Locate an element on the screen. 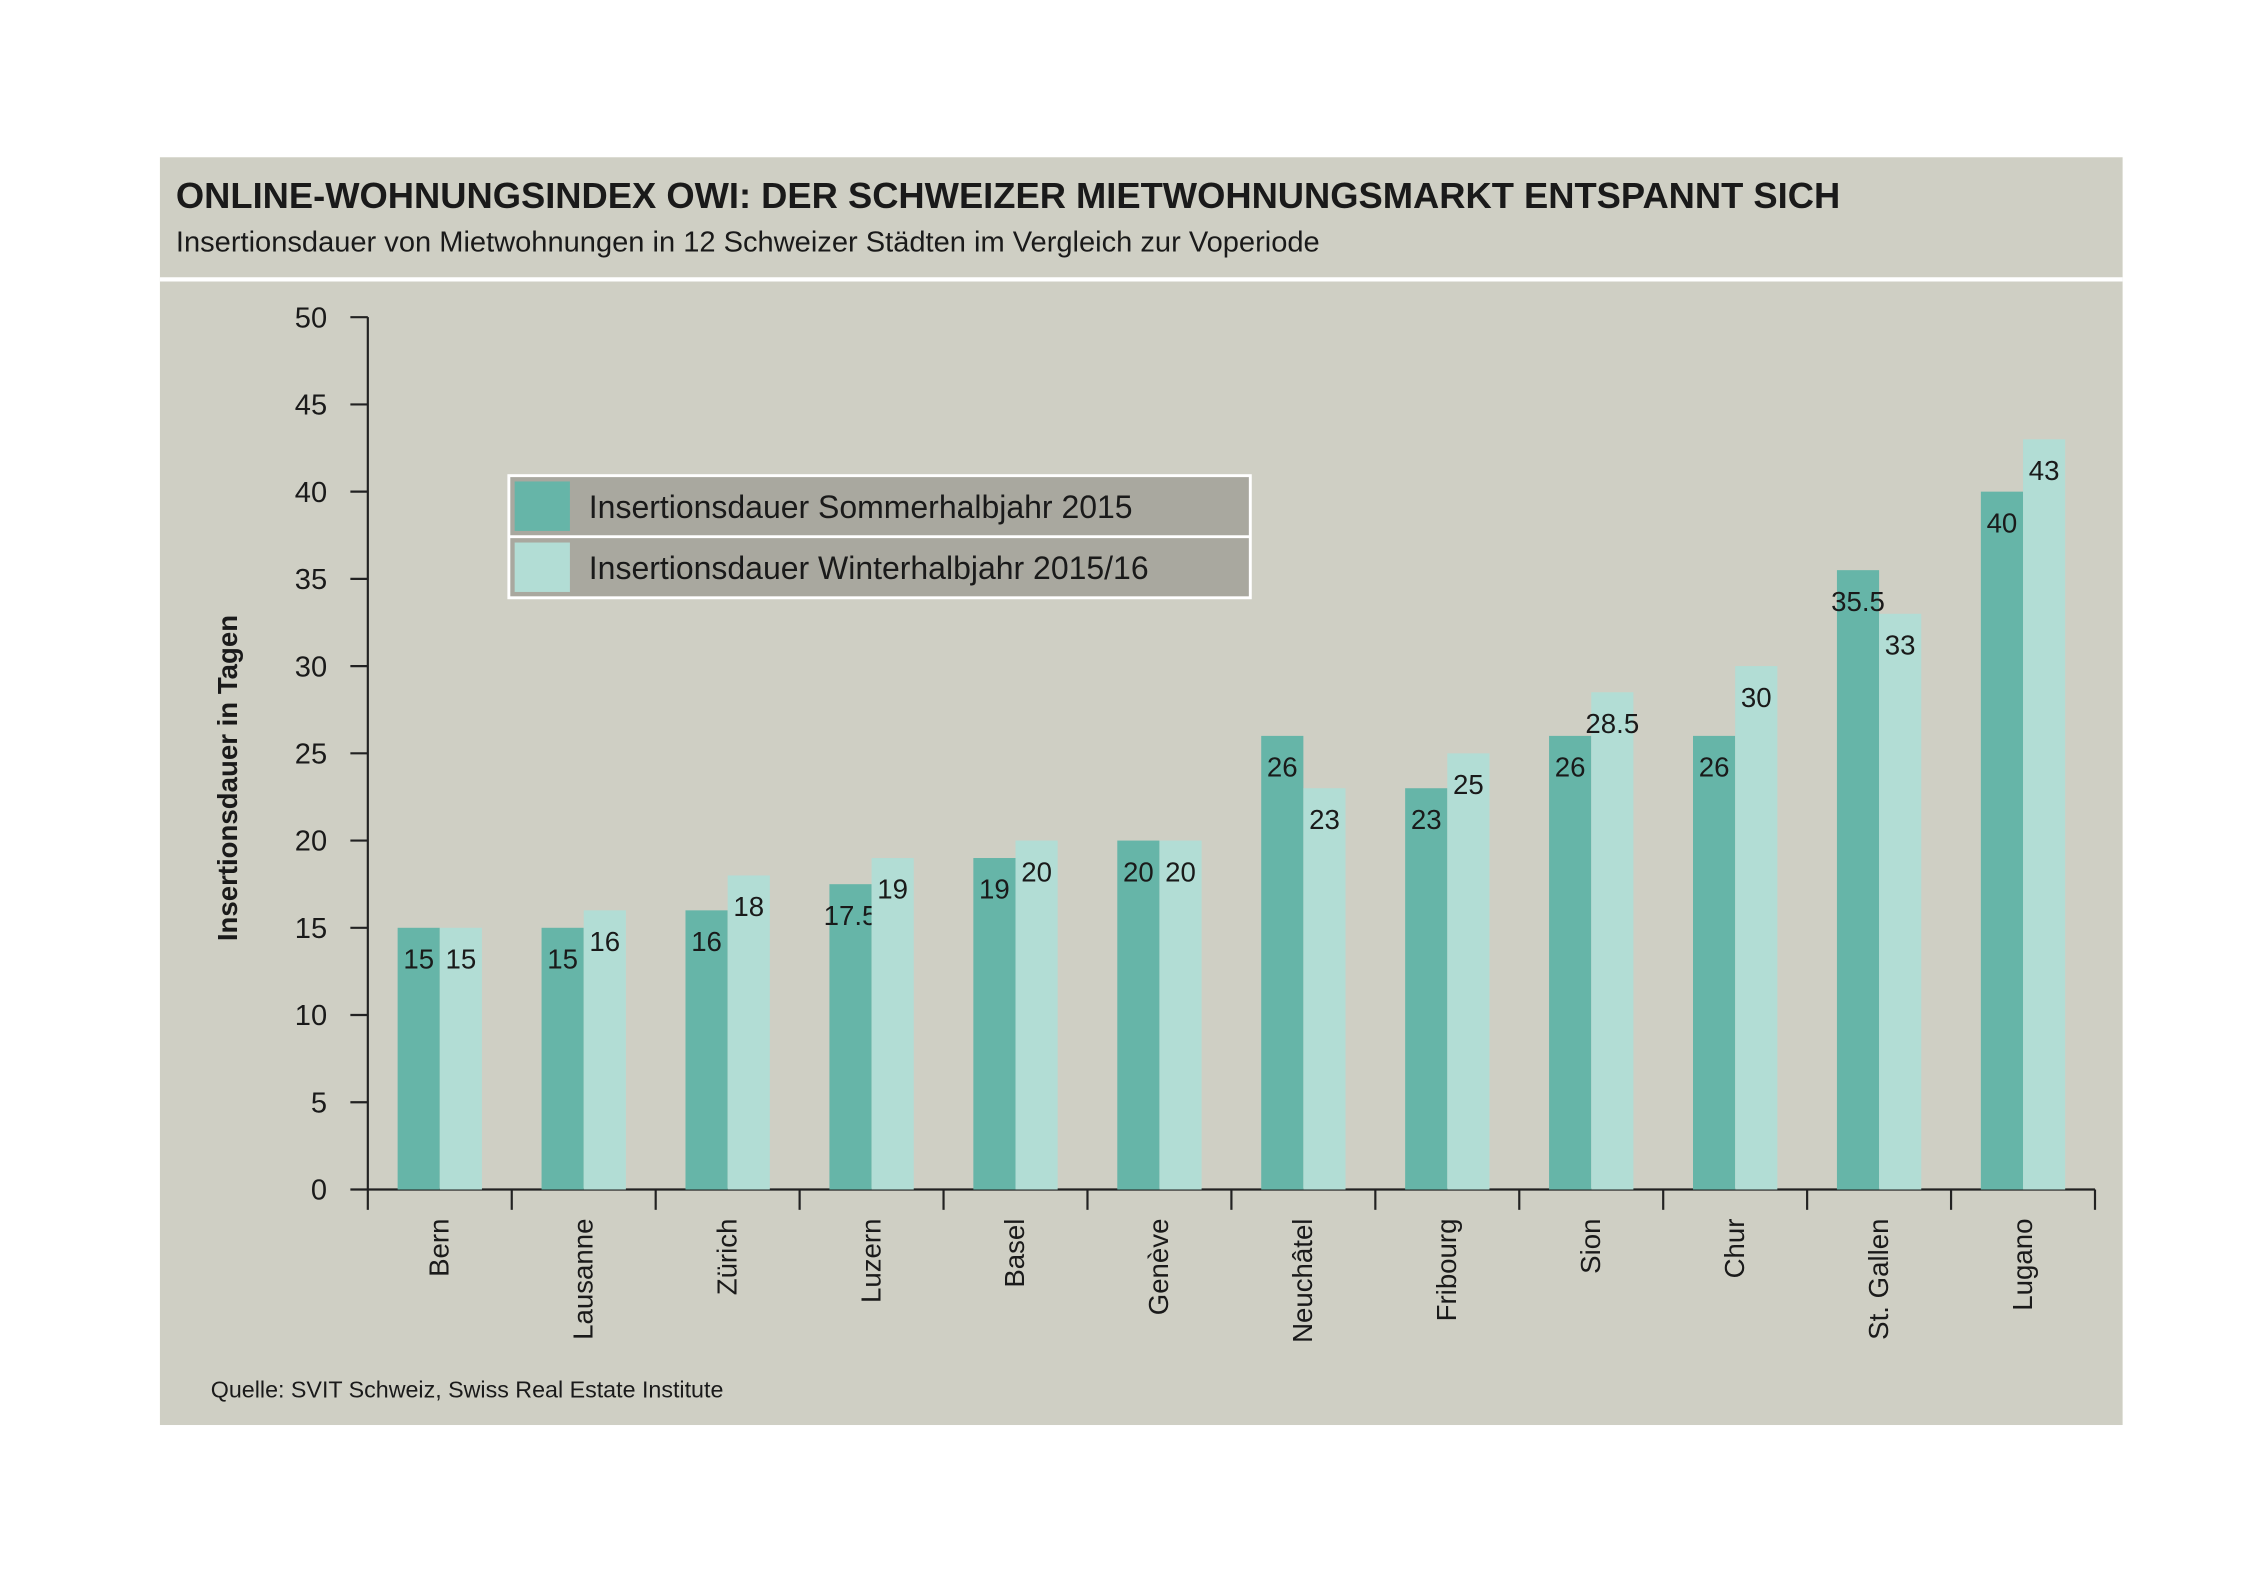 The height and width of the screenshot is (1575, 2268). x-tick-label: Sion is located at coordinates (1590, 1246).